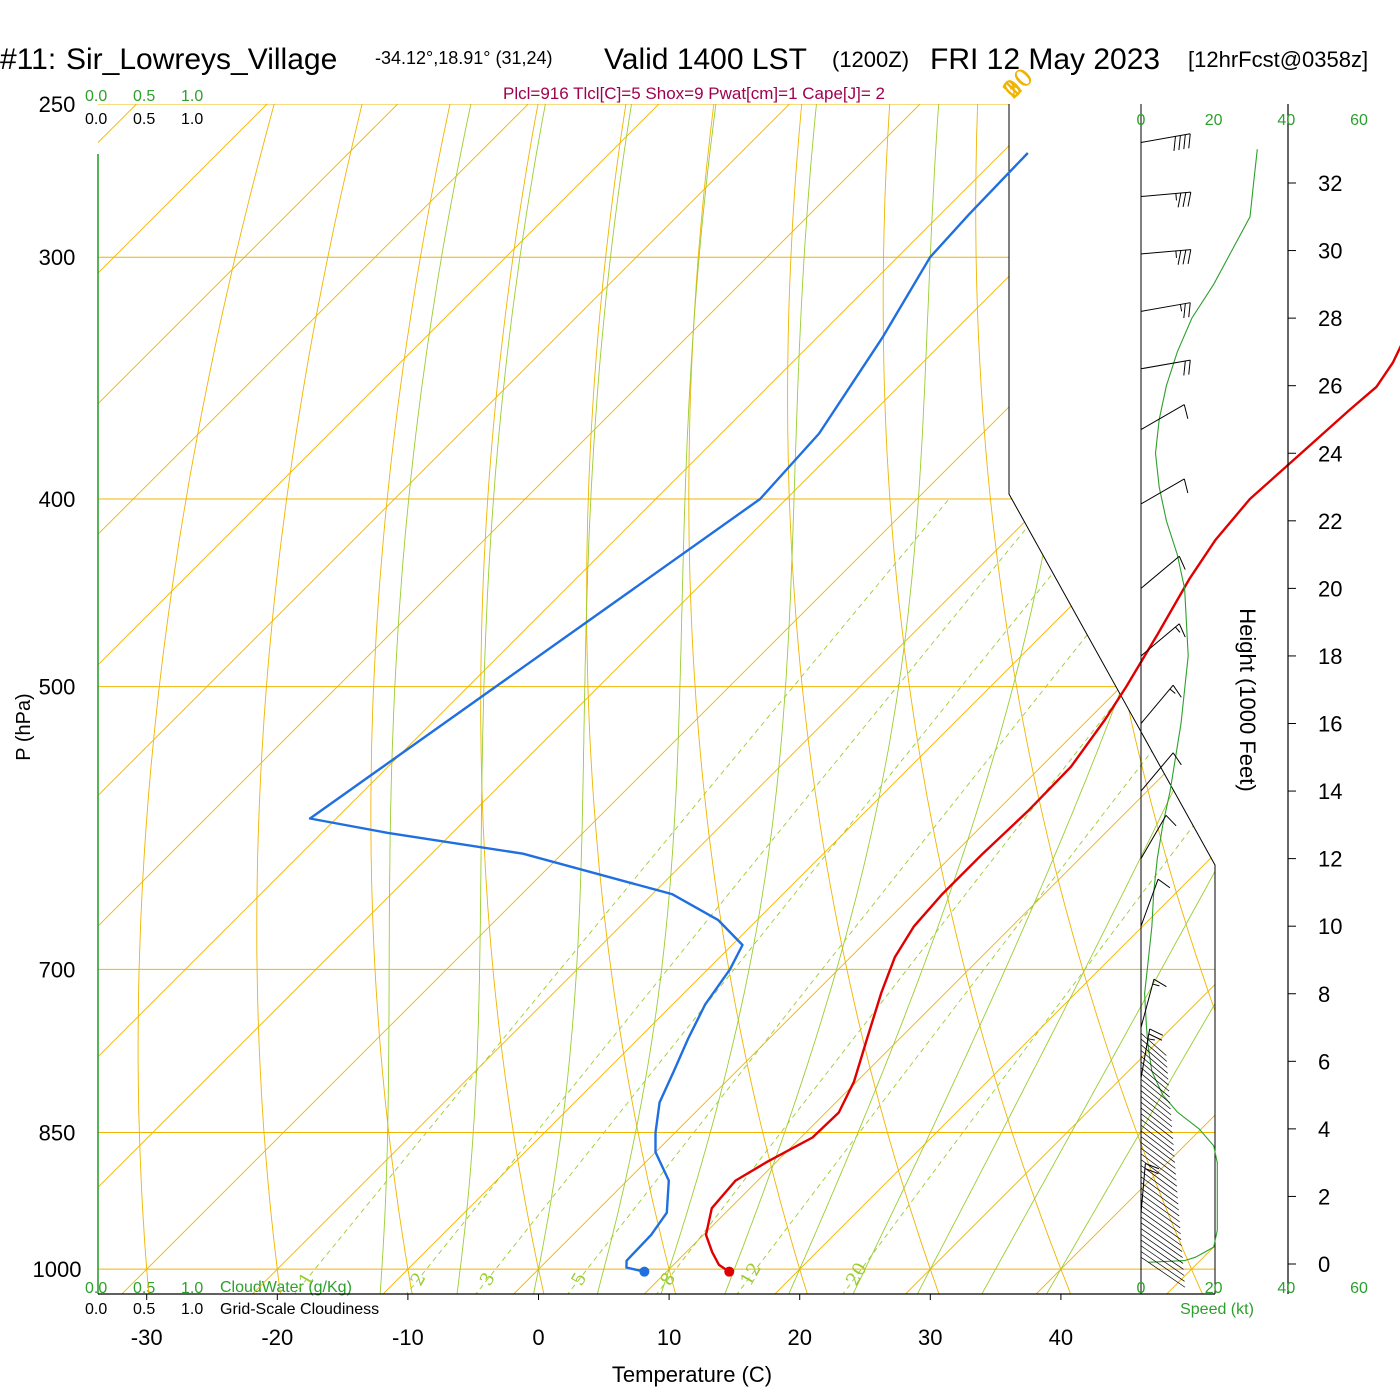 This screenshot has width=1400, height=1400. I want to click on cloudiness-tick-top: 0.5, so click(144, 119).